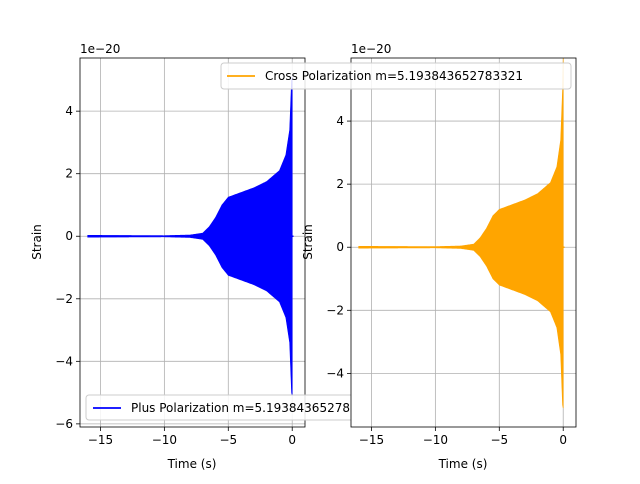  Describe the element at coordinates (308, 242) in the screenshot. I see `cross-y-axis-label: Strain` at that location.